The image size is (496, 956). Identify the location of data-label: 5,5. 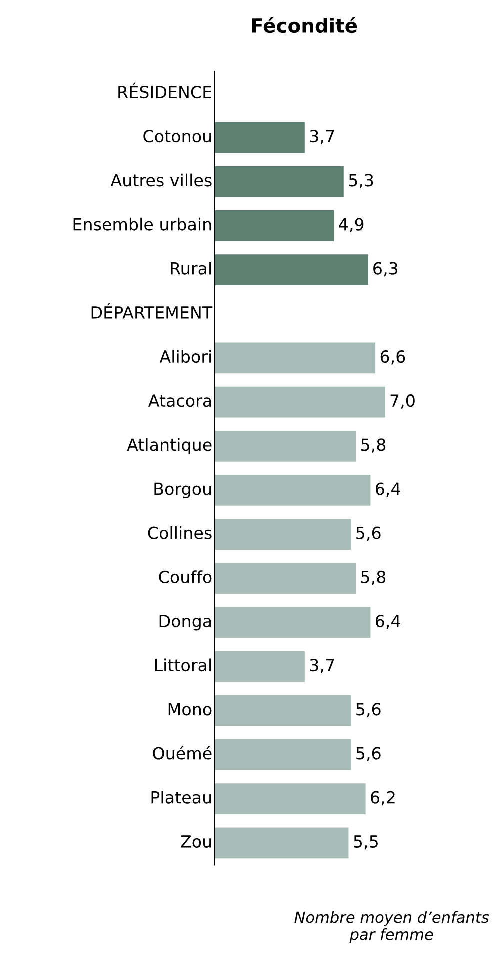
(366, 843).